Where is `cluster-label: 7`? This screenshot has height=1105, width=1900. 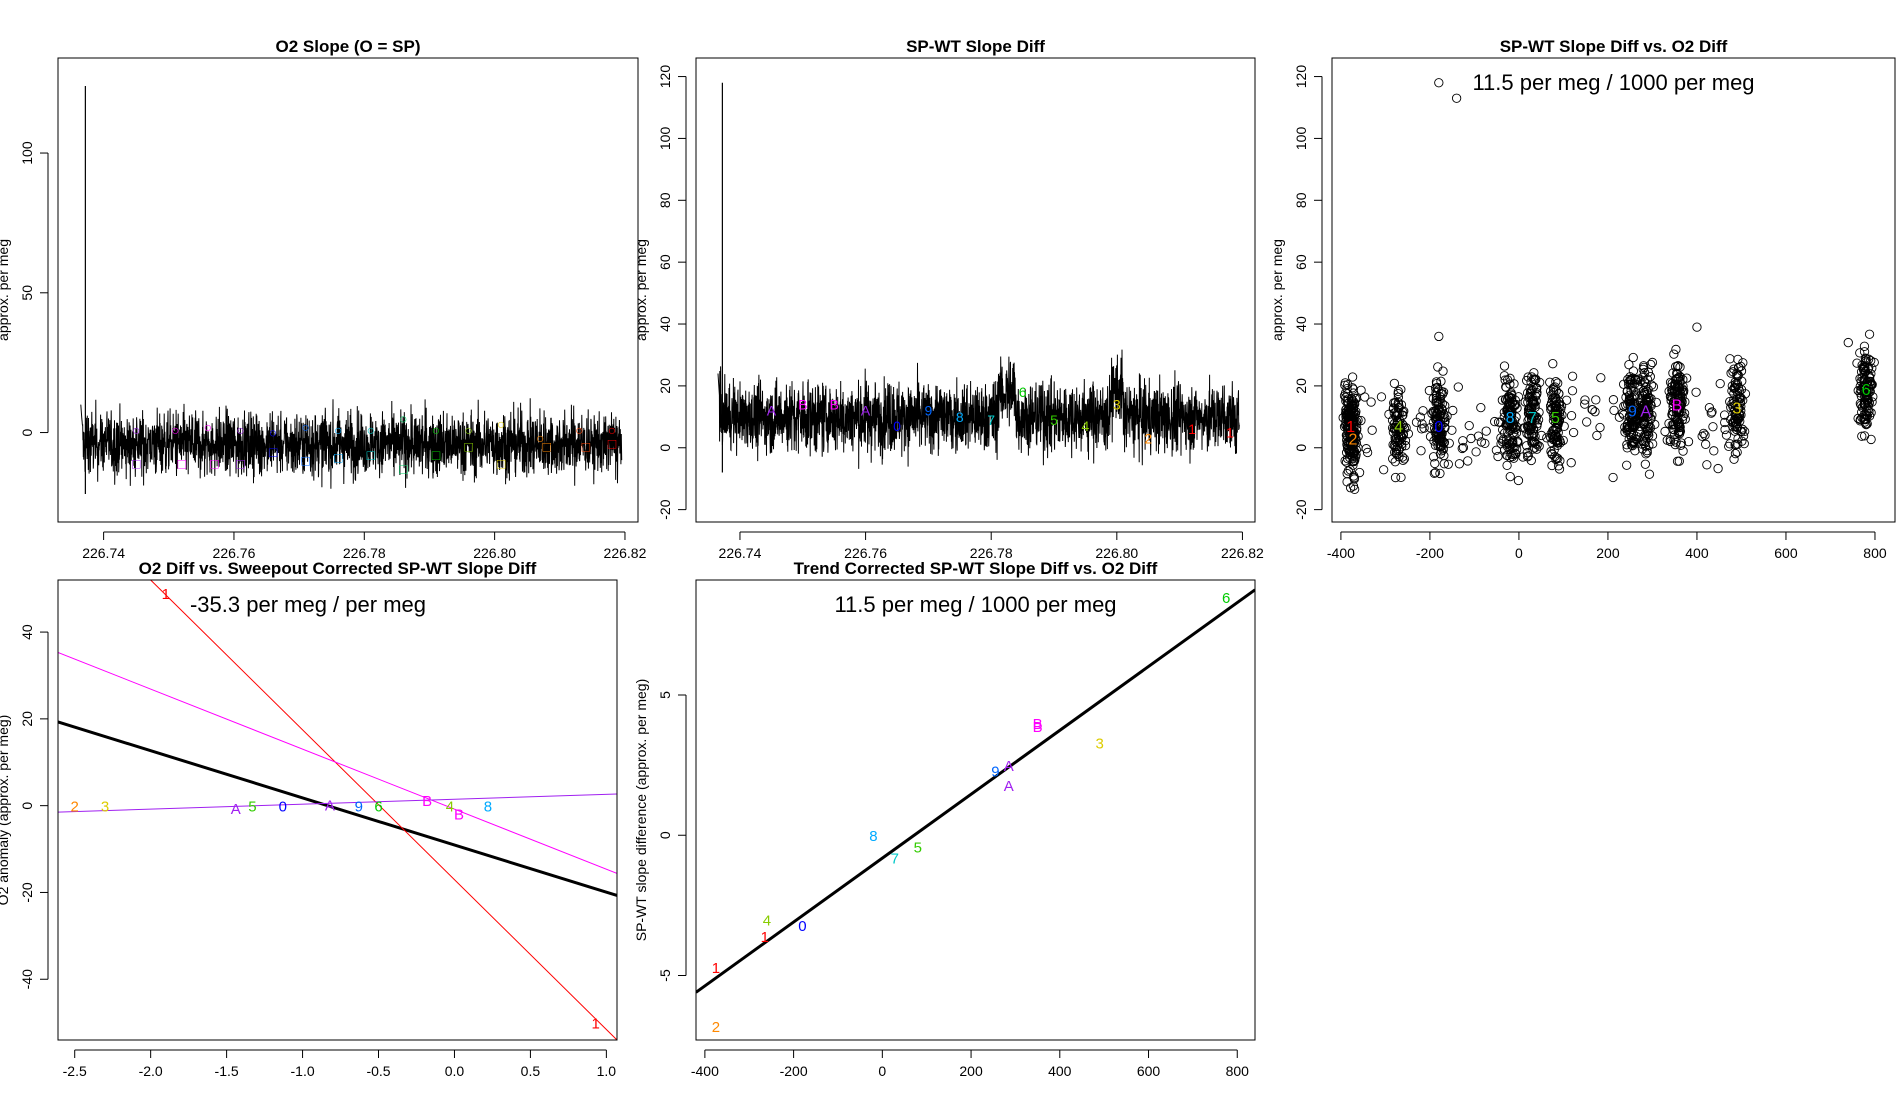
cluster-label: 7 is located at coordinates (1532, 418).